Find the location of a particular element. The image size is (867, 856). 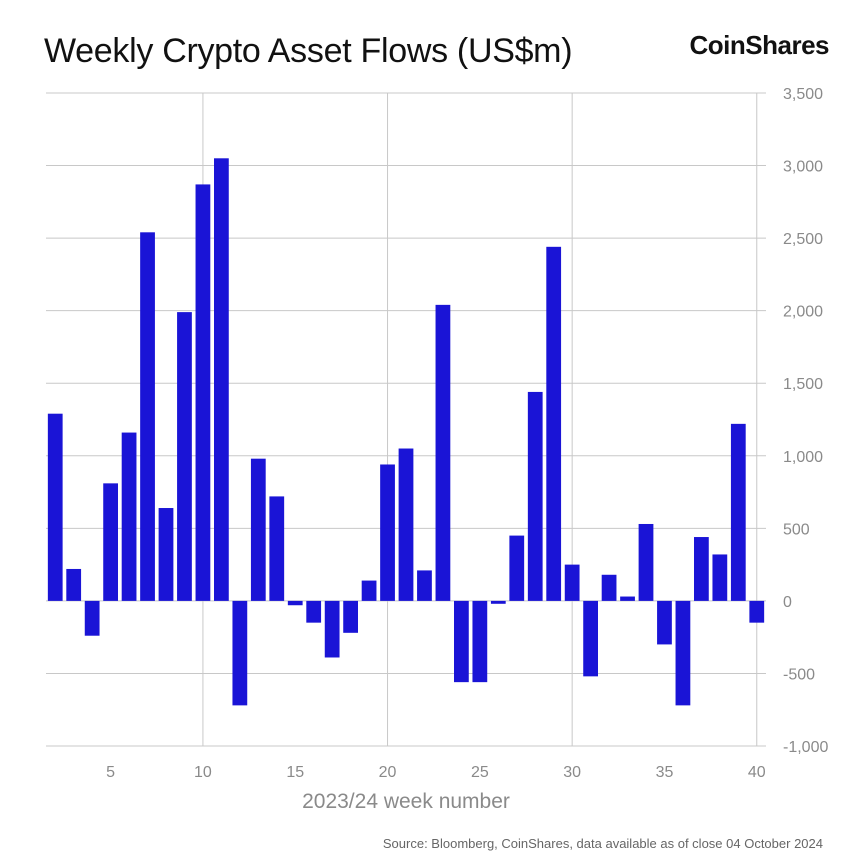

brand-logo: CoinShares is located at coordinates (759, 45).